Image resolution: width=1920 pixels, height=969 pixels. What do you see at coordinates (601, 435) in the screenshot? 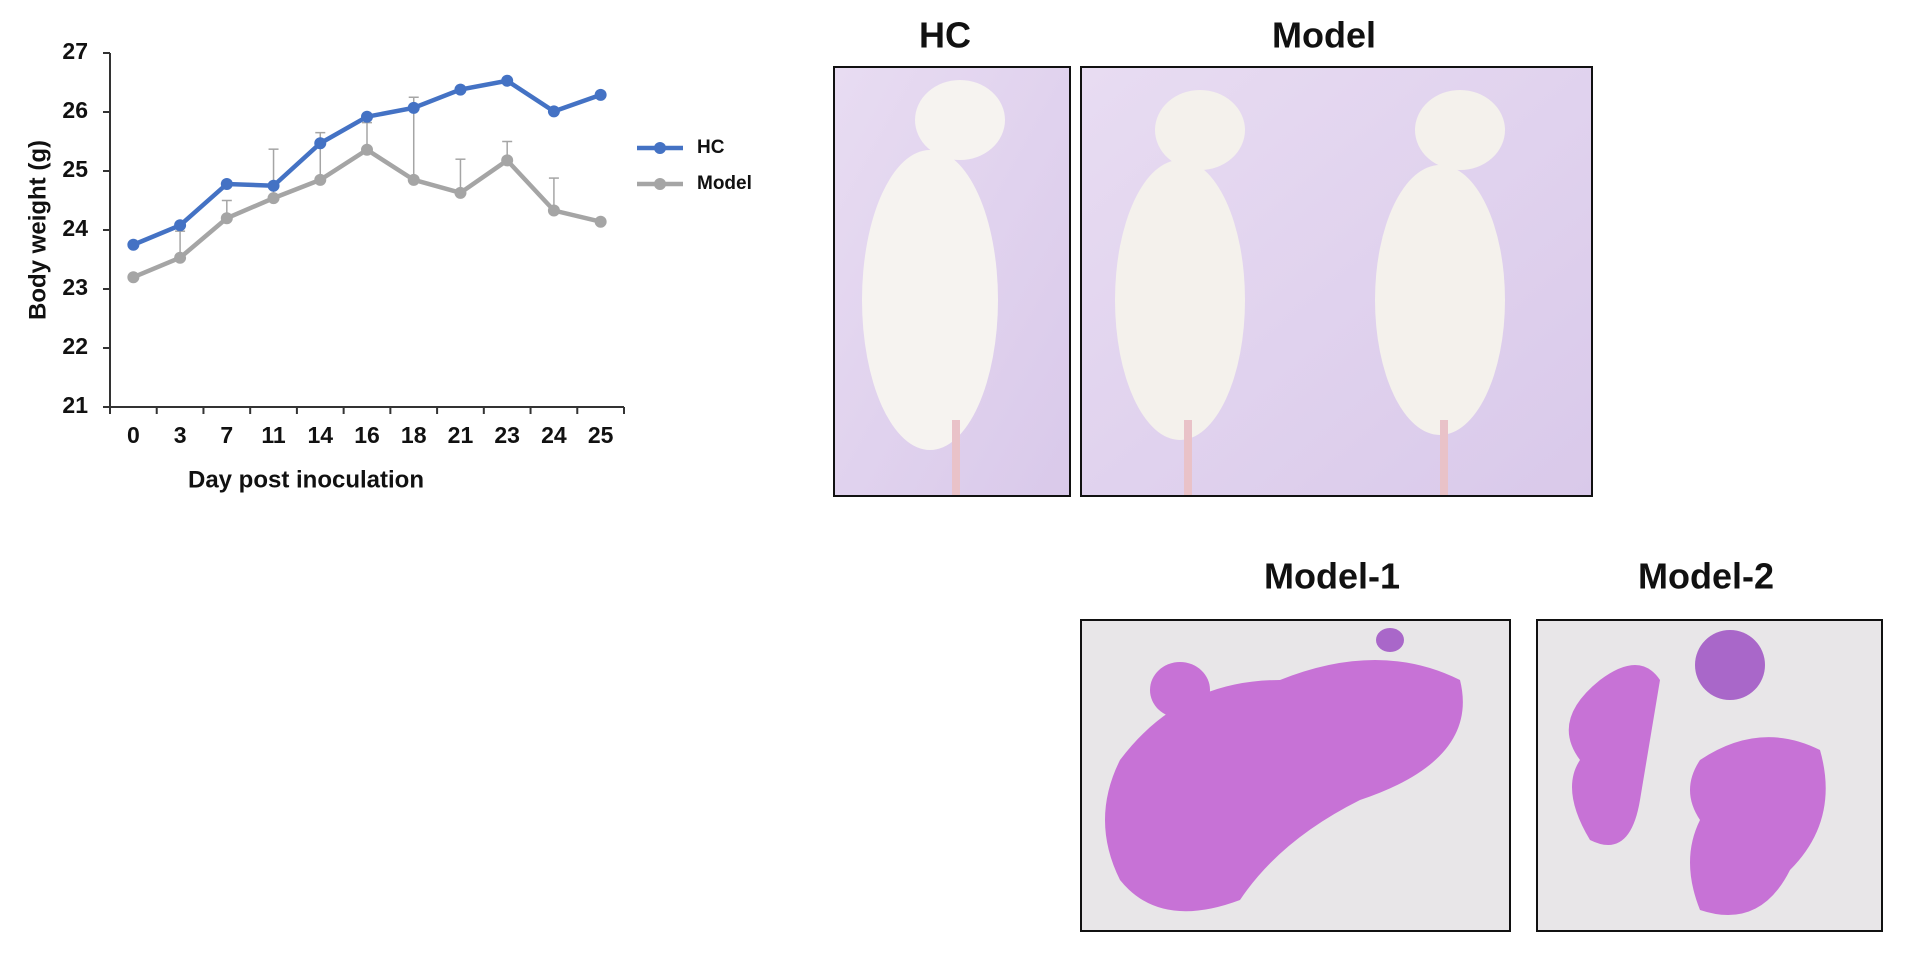
I see `x-tick-label: 25` at bounding box center [601, 435].